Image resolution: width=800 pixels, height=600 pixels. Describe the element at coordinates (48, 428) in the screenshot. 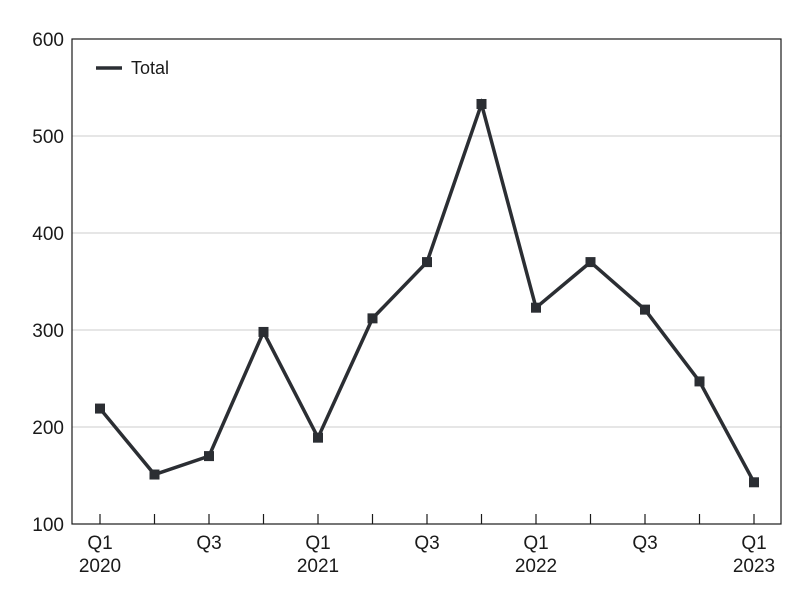

I see `y-tick-label: 200` at that location.